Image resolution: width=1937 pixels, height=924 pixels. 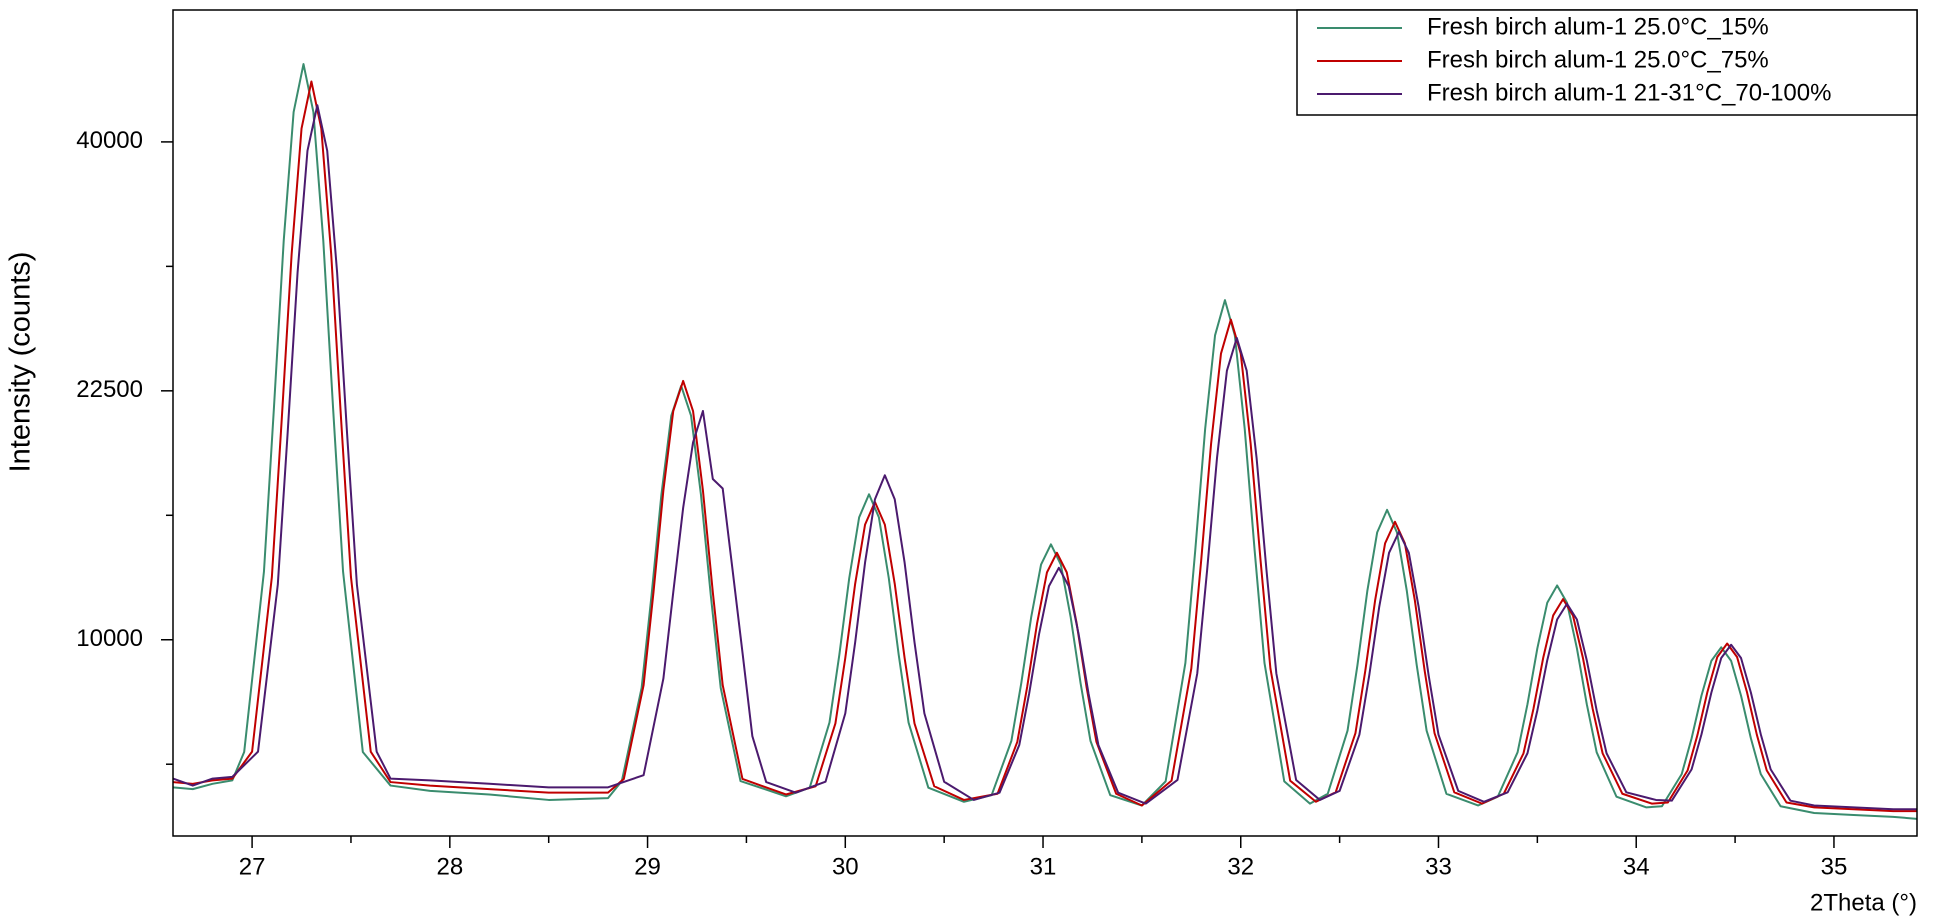 What do you see at coordinates (1598, 59) in the screenshot?
I see `legend-text: Fresh birch alum-1 25.0°C_75%` at bounding box center [1598, 59].